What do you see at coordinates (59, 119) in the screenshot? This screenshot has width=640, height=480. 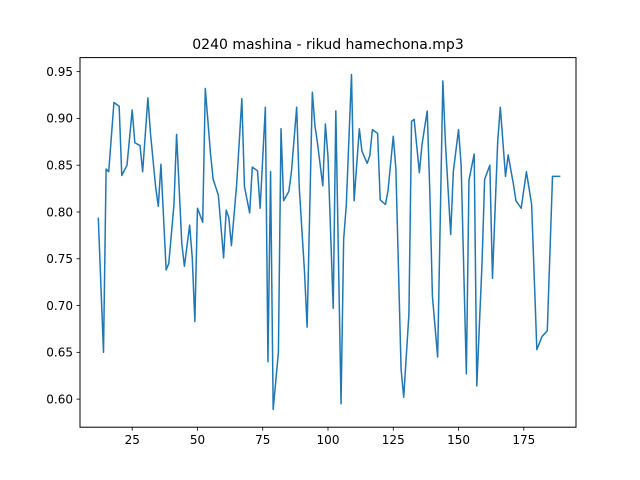 I see `y-tick-label: 0.90` at bounding box center [59, 119].